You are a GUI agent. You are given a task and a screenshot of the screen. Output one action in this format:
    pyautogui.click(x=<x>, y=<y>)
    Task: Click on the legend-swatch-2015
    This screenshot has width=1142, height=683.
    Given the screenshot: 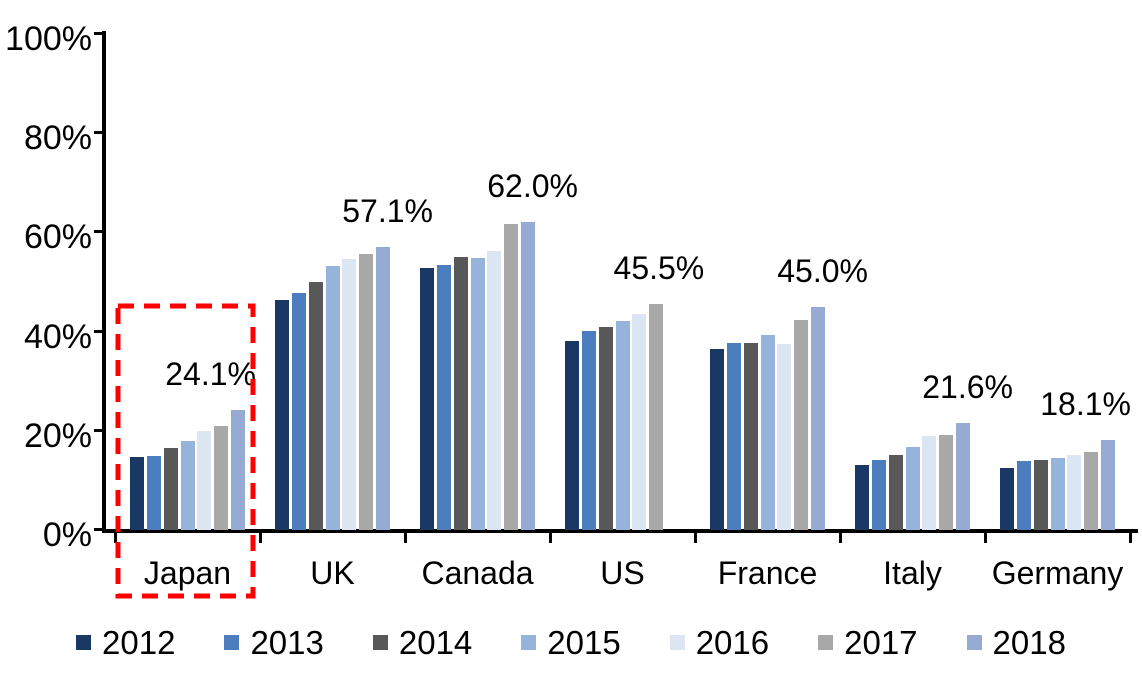 What is the action you would take?
    pyautogui.click(x=529, y=642)
    